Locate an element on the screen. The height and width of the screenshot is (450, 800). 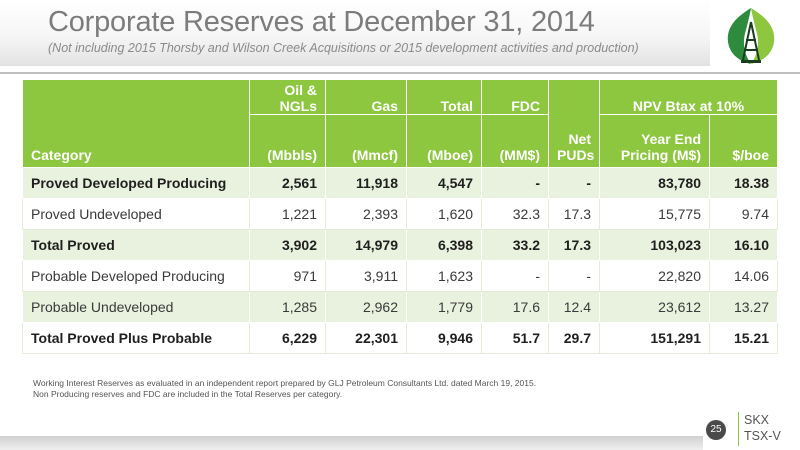
cell-fdc: 17.6 is located at coordinates (515, 307).